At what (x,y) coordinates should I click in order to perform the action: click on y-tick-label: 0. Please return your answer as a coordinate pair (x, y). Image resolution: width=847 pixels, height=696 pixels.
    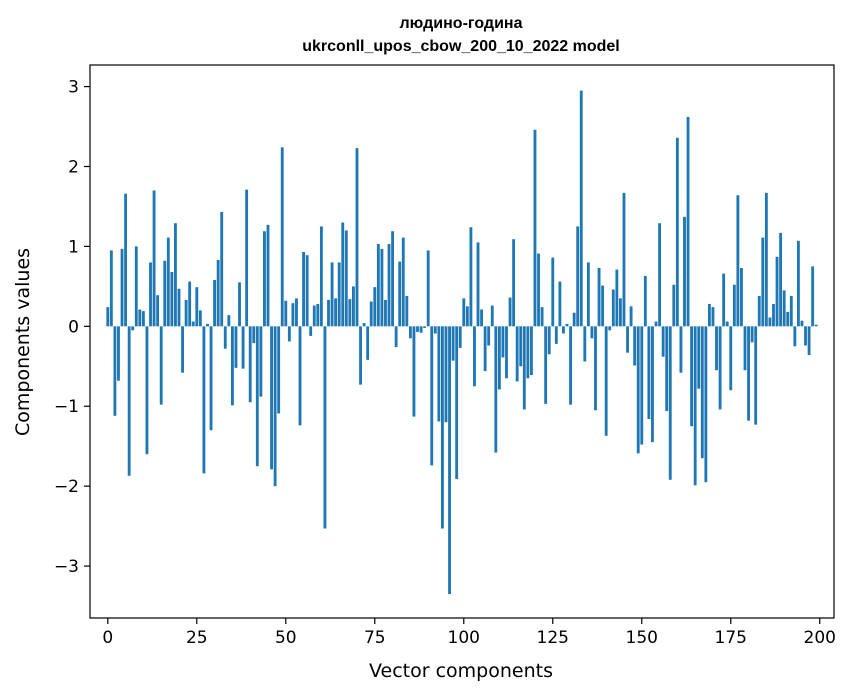
    Looking at the image, I should click on (73, 327).